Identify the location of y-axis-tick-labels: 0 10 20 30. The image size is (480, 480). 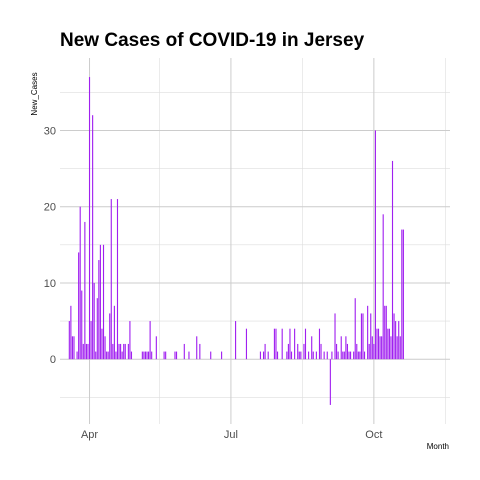
(50, 245).